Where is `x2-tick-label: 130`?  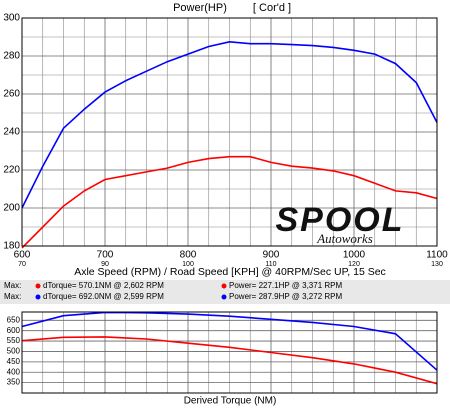
x2-tick-label: 130 is located at coordinates (437, 264).